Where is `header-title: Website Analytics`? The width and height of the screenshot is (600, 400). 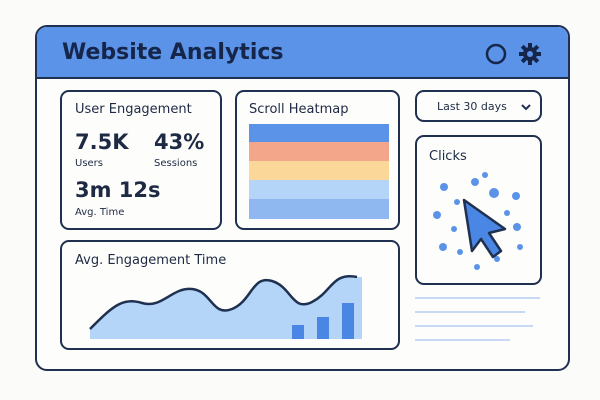 header-title: Website Analytics is located at coordinates (173, 52).